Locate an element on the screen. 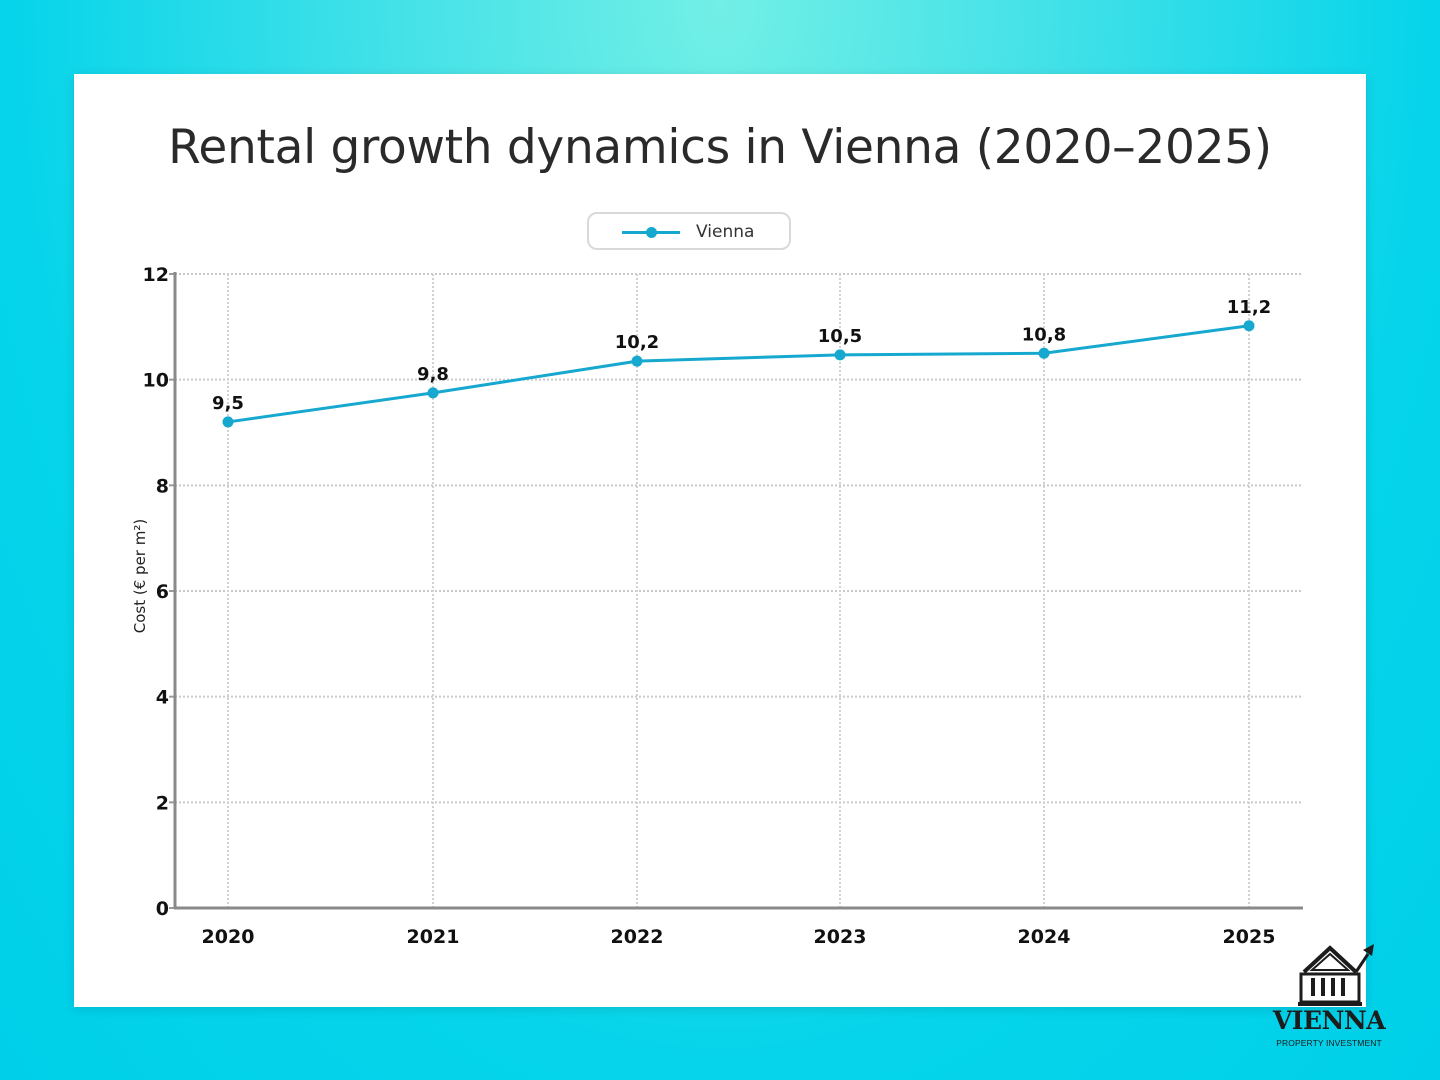 The height and width of the screenshot is (1080, 1440). x-tick-label: 2021 is located at coordinates (433, 937).